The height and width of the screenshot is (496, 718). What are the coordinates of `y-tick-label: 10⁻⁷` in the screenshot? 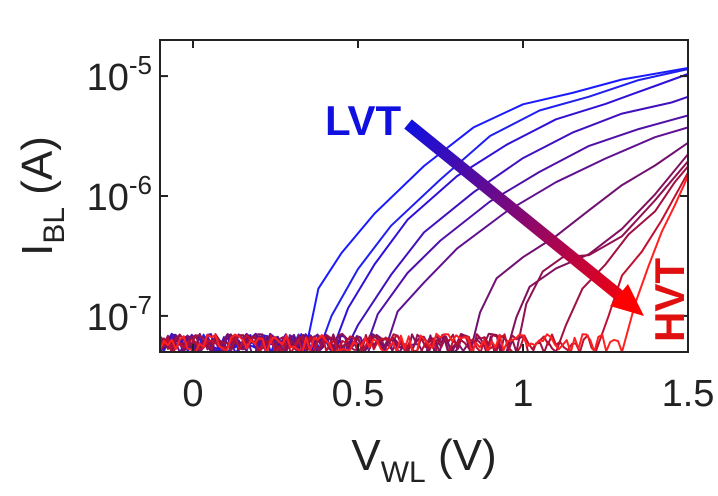 It's located at (119, 314).